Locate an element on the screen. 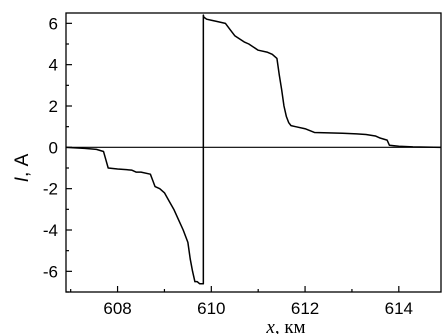  x-axis-label: x, км is located at coordinates (285, 325).